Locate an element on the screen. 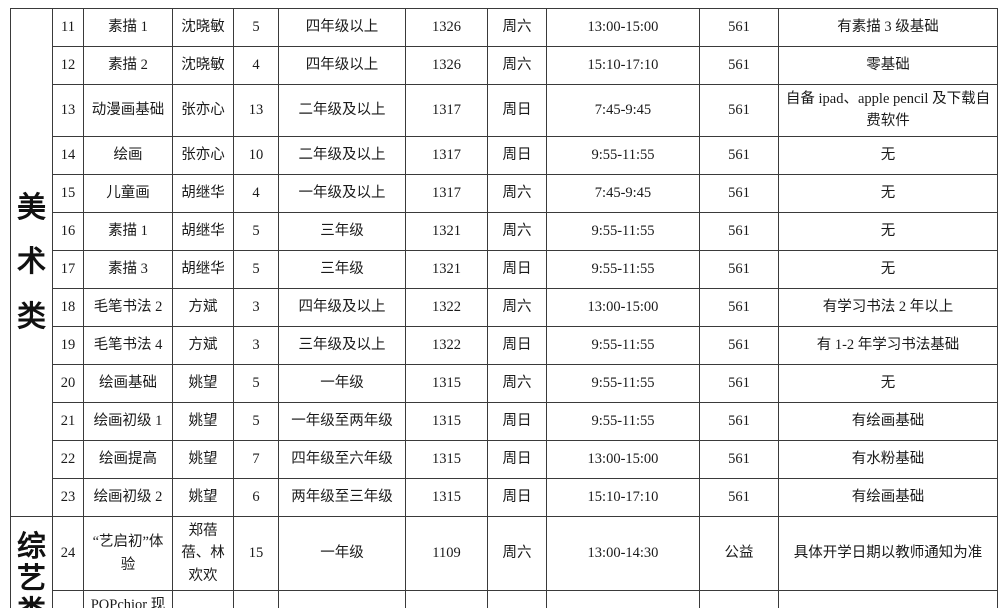  table-row: 20 绘画基础 姚望 5 一年级 1315 周六 9:55-11:55 561 无 is located at coordinates (504, 383).